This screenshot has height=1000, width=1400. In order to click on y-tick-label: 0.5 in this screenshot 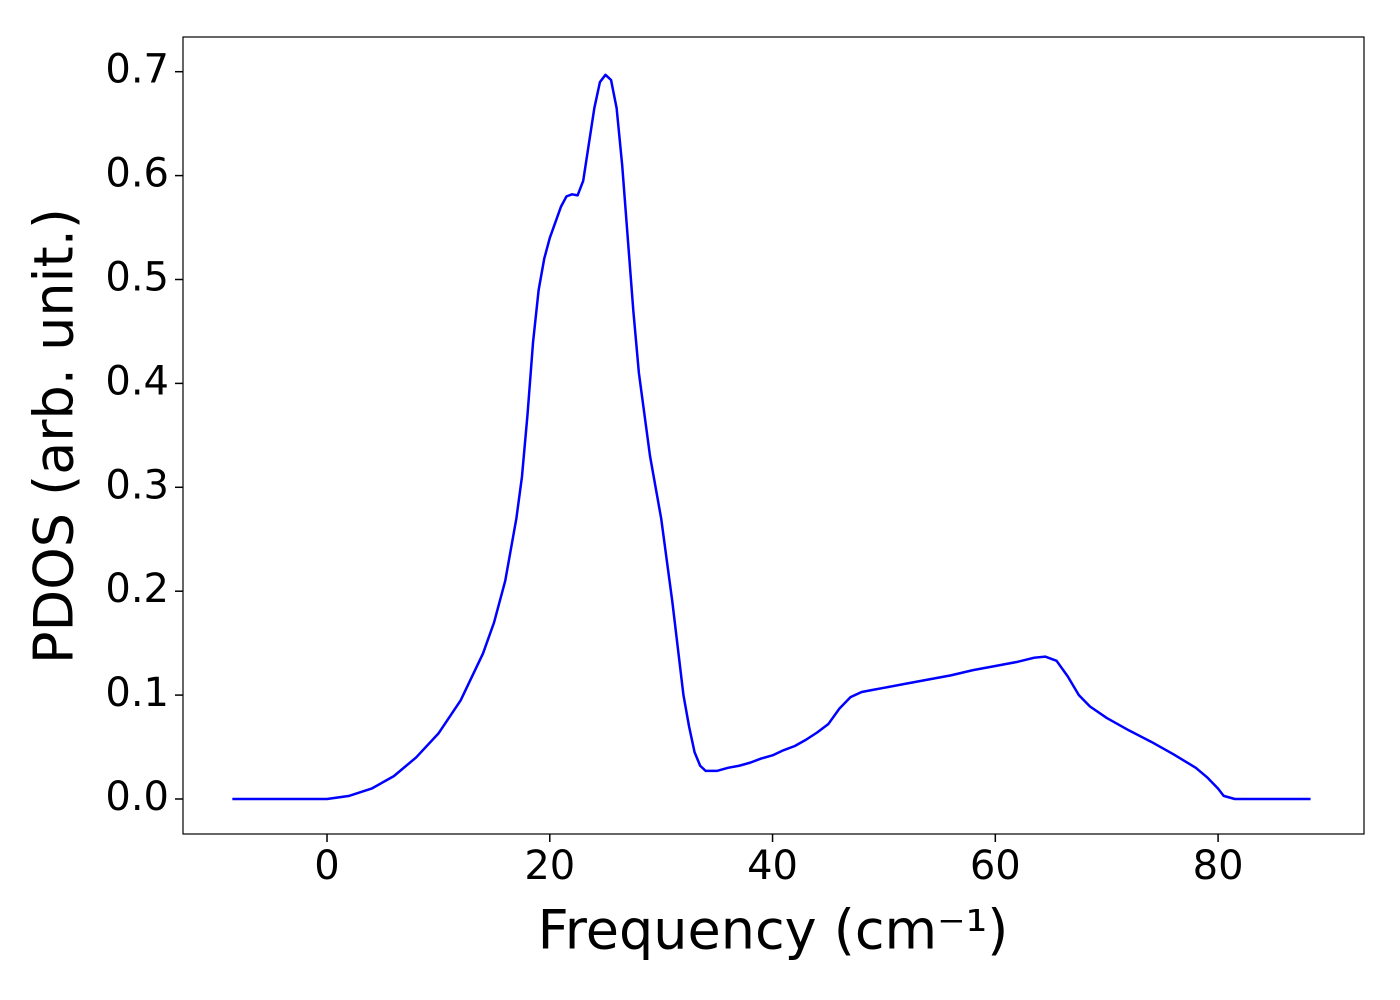, I will do `click(137, 277)`.